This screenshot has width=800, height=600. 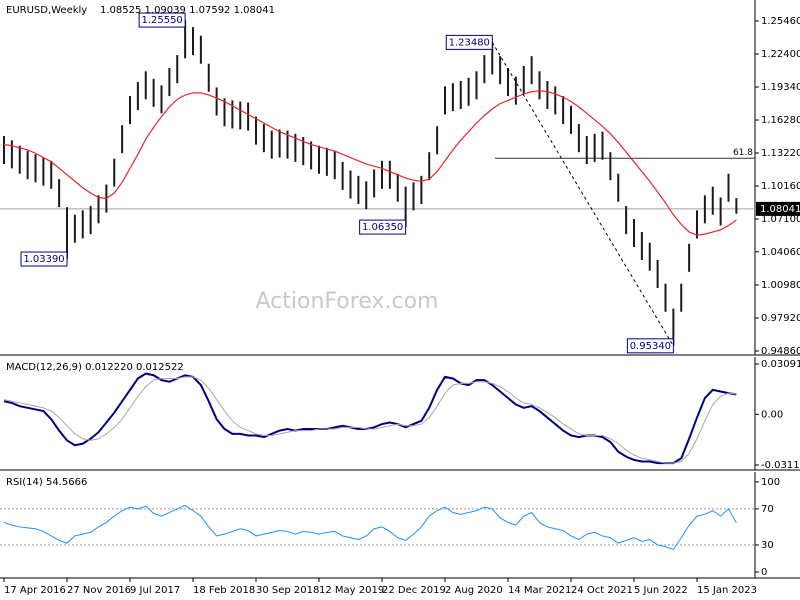 I want to click on y-tick-label: 0.030916, so click(x=780, y=364).